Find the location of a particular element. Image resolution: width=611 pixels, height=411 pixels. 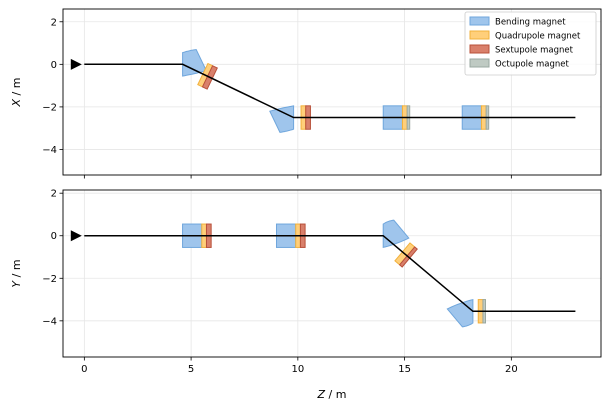

beam-trajectory is located at coordinates (330, 91).